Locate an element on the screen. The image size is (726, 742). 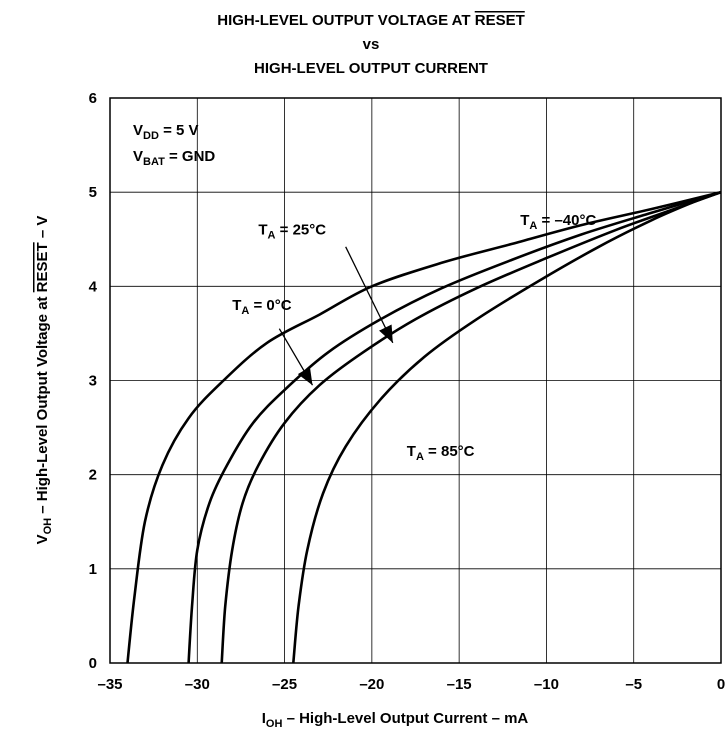
y-tick-label: 2 is located at coordinates (93, 475).